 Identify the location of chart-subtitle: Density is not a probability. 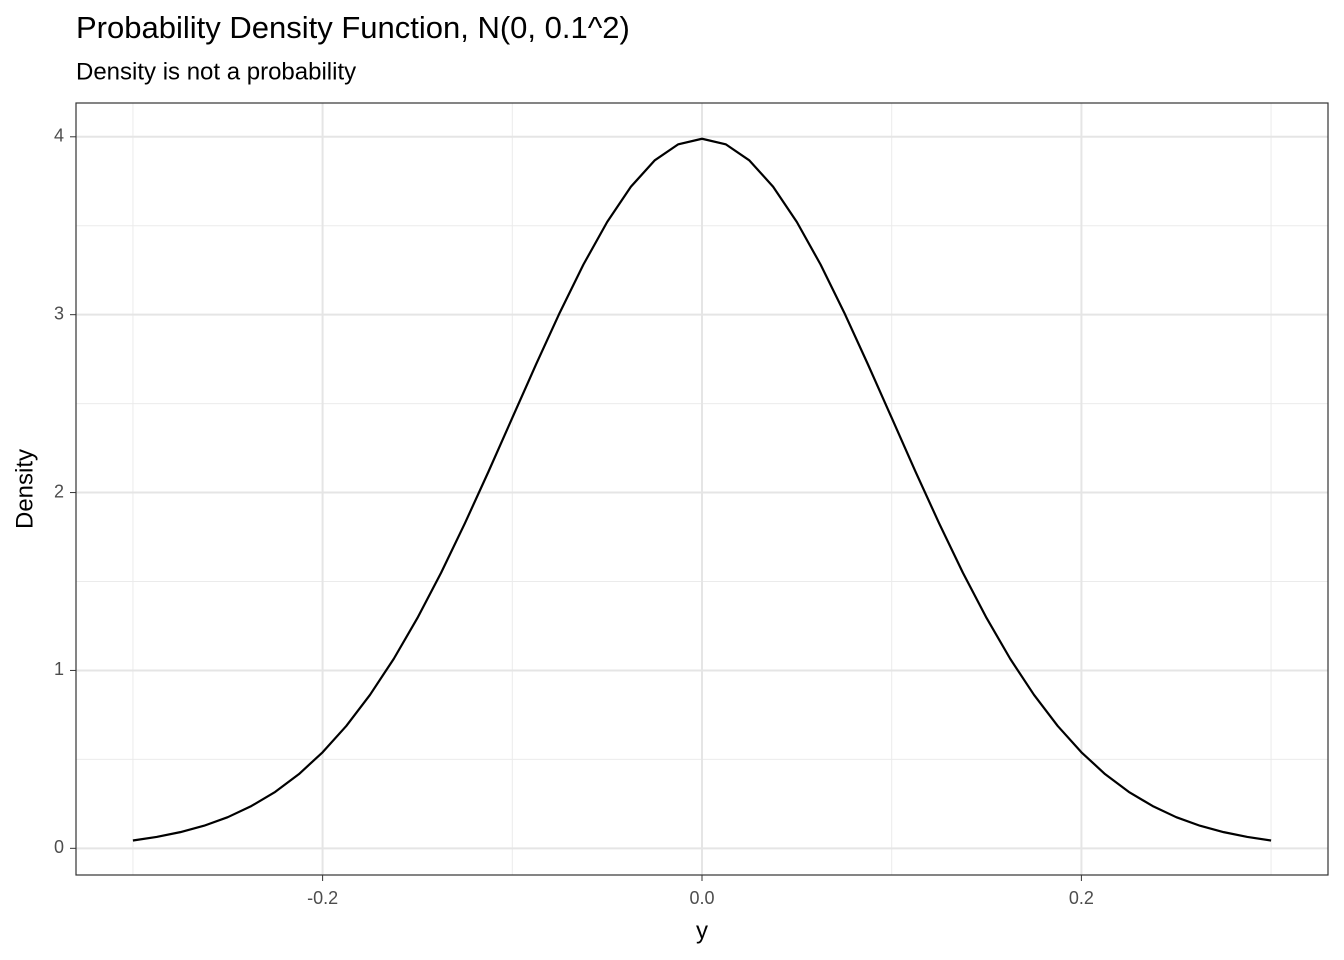
(216, 71).